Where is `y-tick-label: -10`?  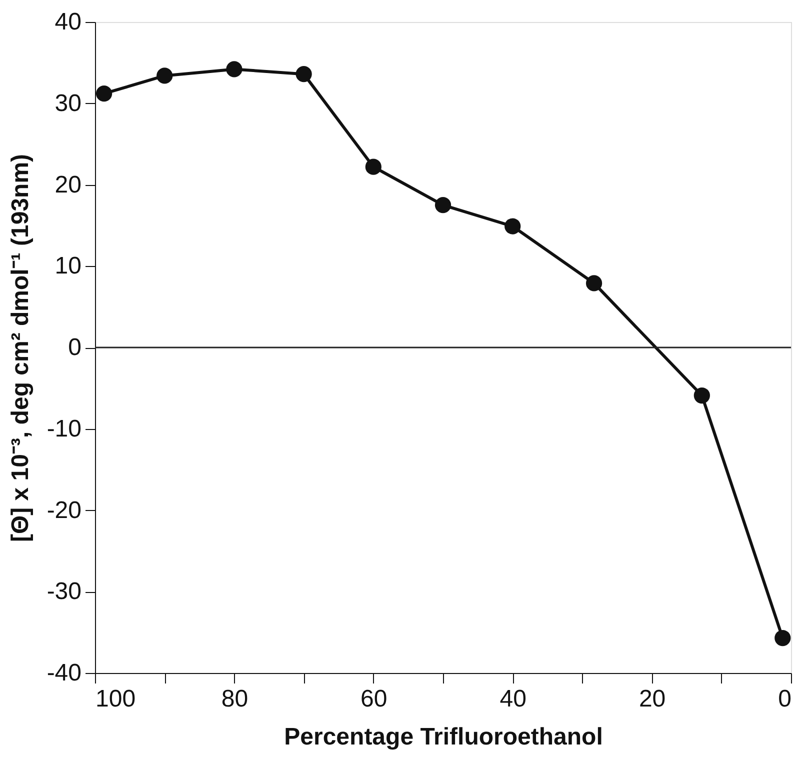 y-tick-label: -10 is located at coordinates (64, 428).